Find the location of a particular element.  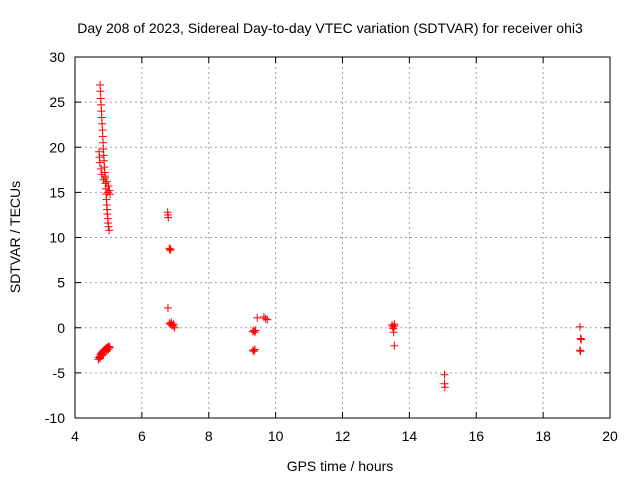

y-tick-label: 0 is located at coordinates (61, 328).